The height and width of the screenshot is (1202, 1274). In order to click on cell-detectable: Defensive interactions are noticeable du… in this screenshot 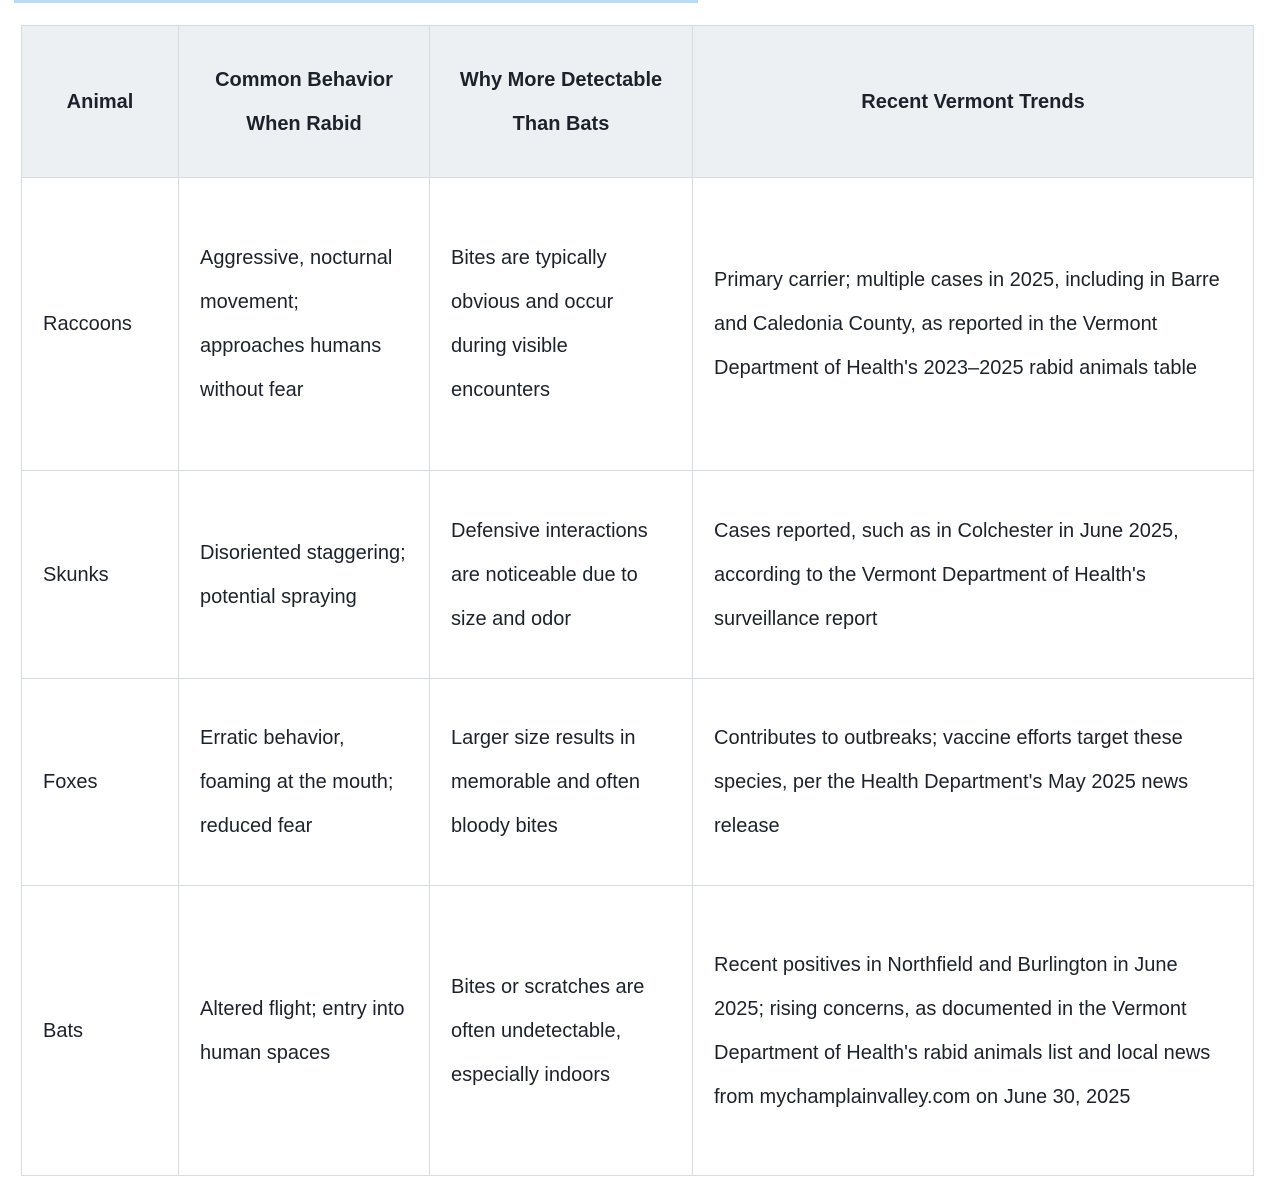, I will do `click(561, 574)`.